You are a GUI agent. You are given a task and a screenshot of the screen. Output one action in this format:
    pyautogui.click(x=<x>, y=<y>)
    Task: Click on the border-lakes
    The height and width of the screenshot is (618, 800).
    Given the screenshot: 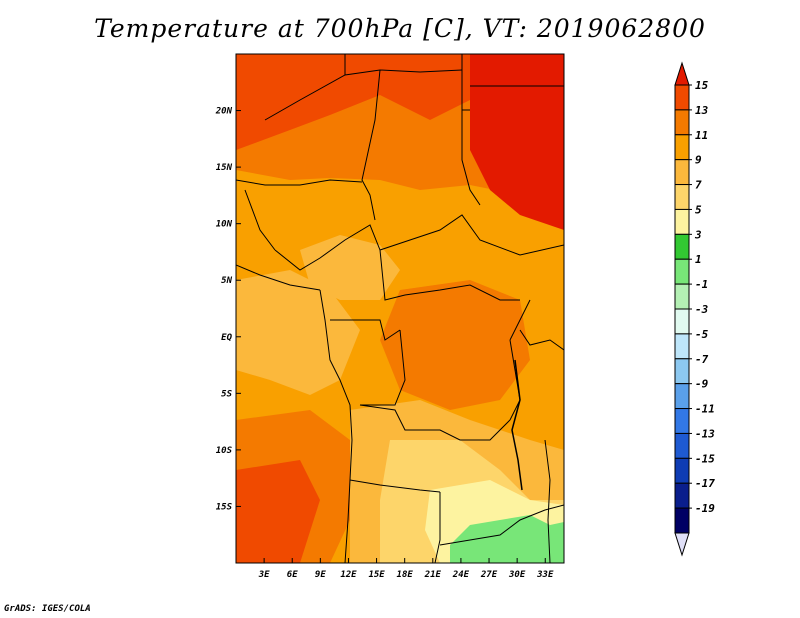 What is the action you would take?
    pyautogui.click(x=520, y=320)
    